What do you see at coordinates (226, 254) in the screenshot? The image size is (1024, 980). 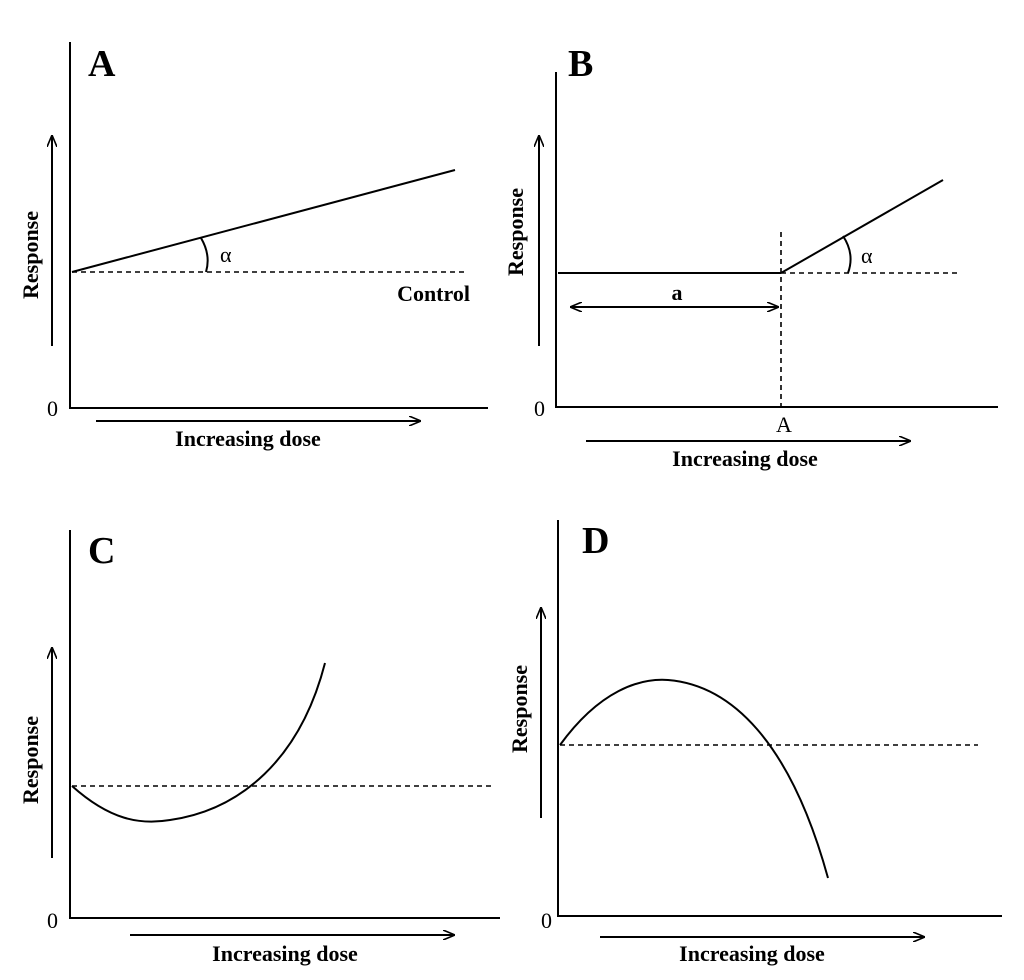 I see `panel-a-angle-label: α` at bounding box center [226, 254].